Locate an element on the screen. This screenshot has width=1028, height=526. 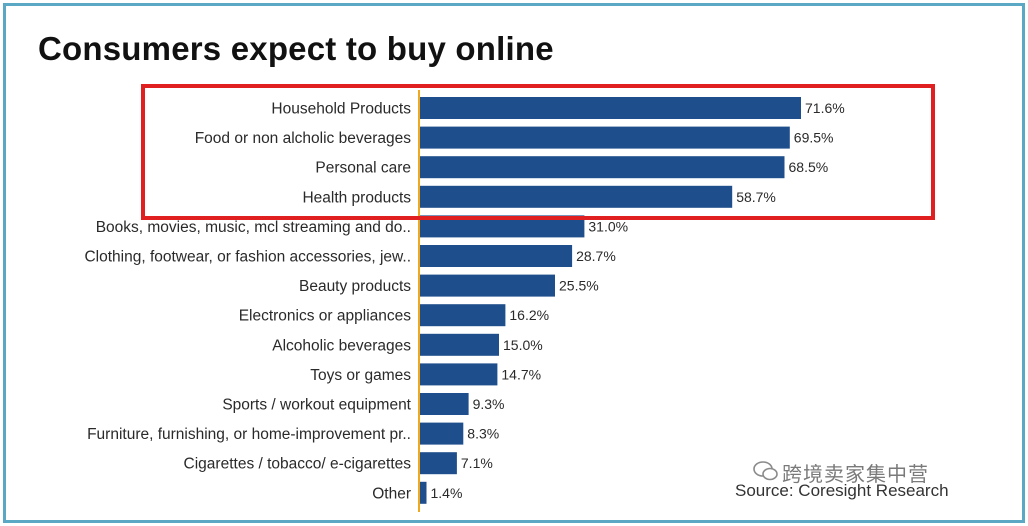
category-label: Personal care is located at coordinates (363, 168).